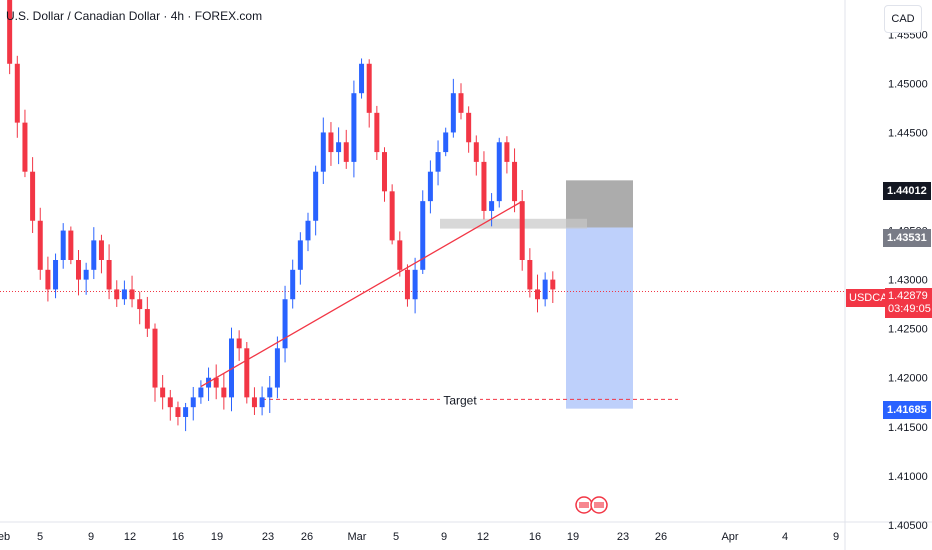 Image resolution: width=932 pixels, height=550 pixels. What do you see at coordinates (460, 400) in the screenshot?
I see `target-label: Target` at bounding box center [460, 400].